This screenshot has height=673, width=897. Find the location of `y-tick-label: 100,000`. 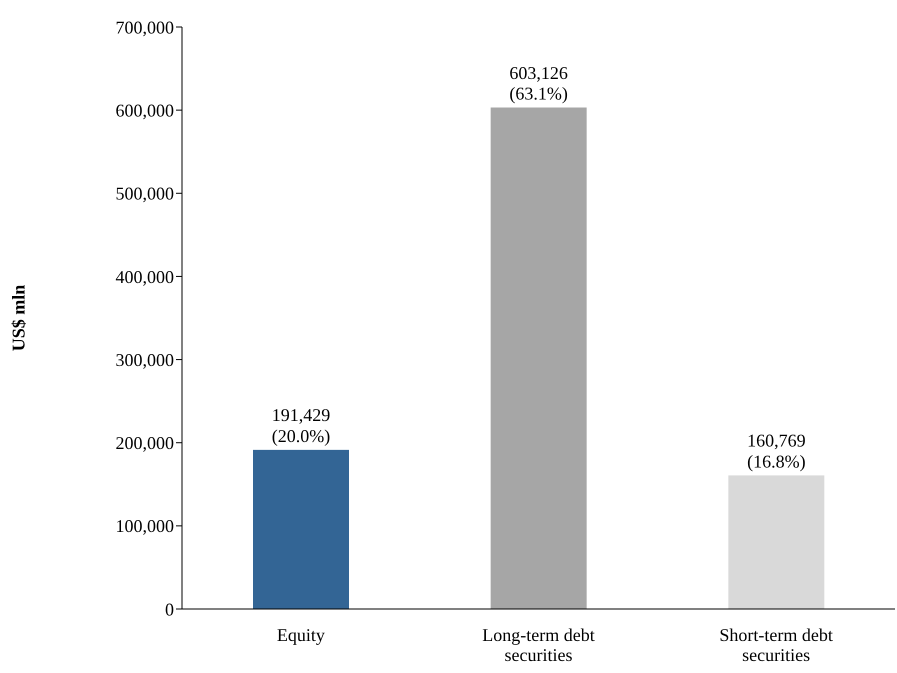

y-tick-label: 100,000 is located at coordinates (145, 526).